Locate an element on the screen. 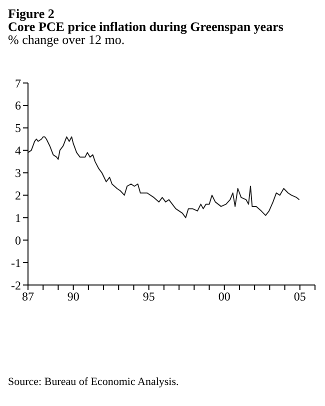 The image size is (325, 406). chart-title: Figure 2 Core PCE price inflation during Greenspan years is located at coordinates (146, 20).